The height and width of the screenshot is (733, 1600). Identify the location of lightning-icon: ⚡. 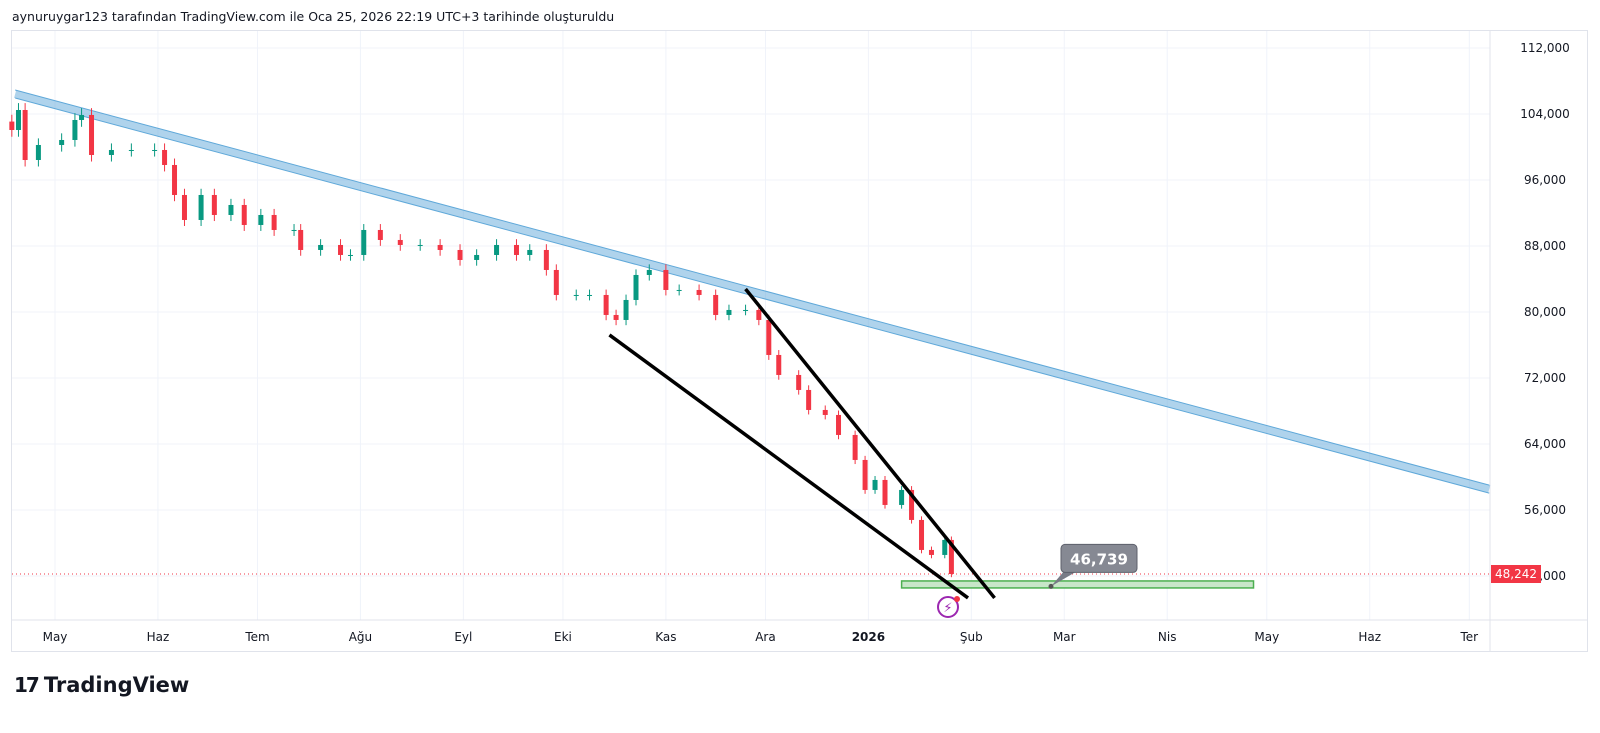
(947, 608).